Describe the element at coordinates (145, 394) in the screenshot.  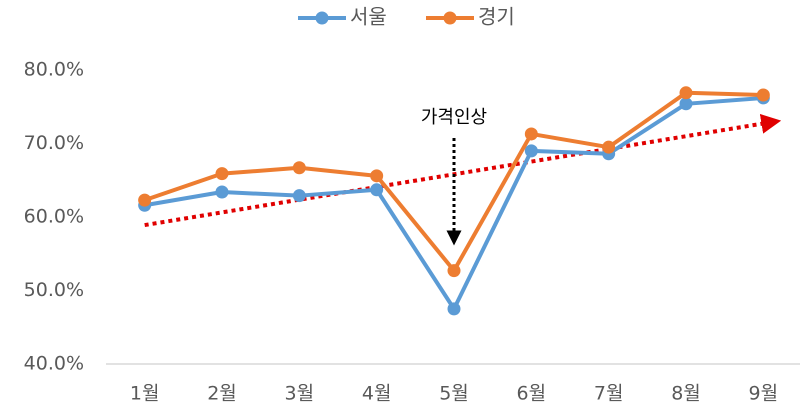
I see `x-tick-label: 1월` at that location.